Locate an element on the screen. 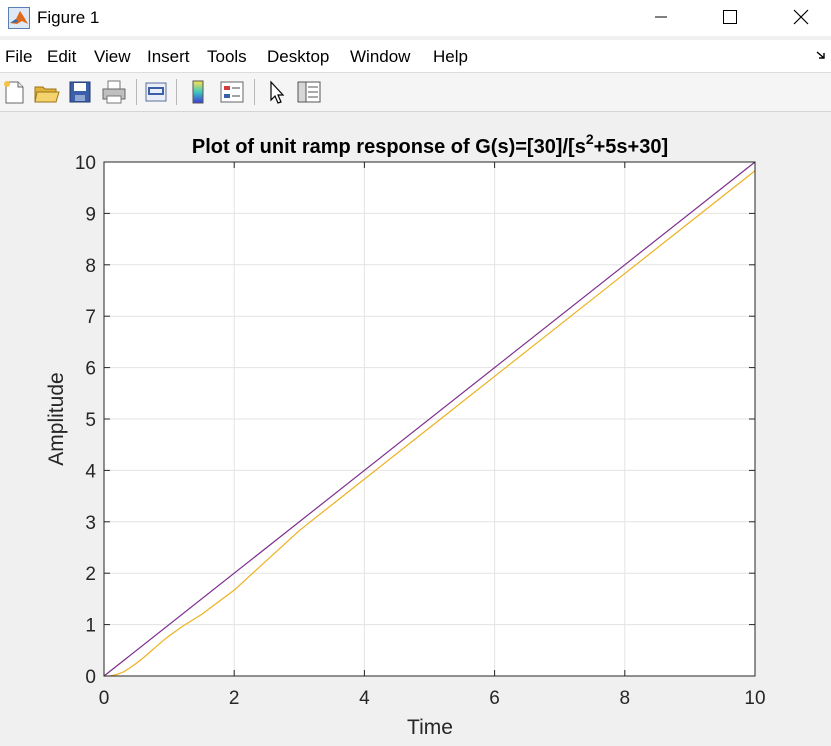 This screenshot has height=746, width=831. window-title: Figure 1 is located at coordinates (68, 17).